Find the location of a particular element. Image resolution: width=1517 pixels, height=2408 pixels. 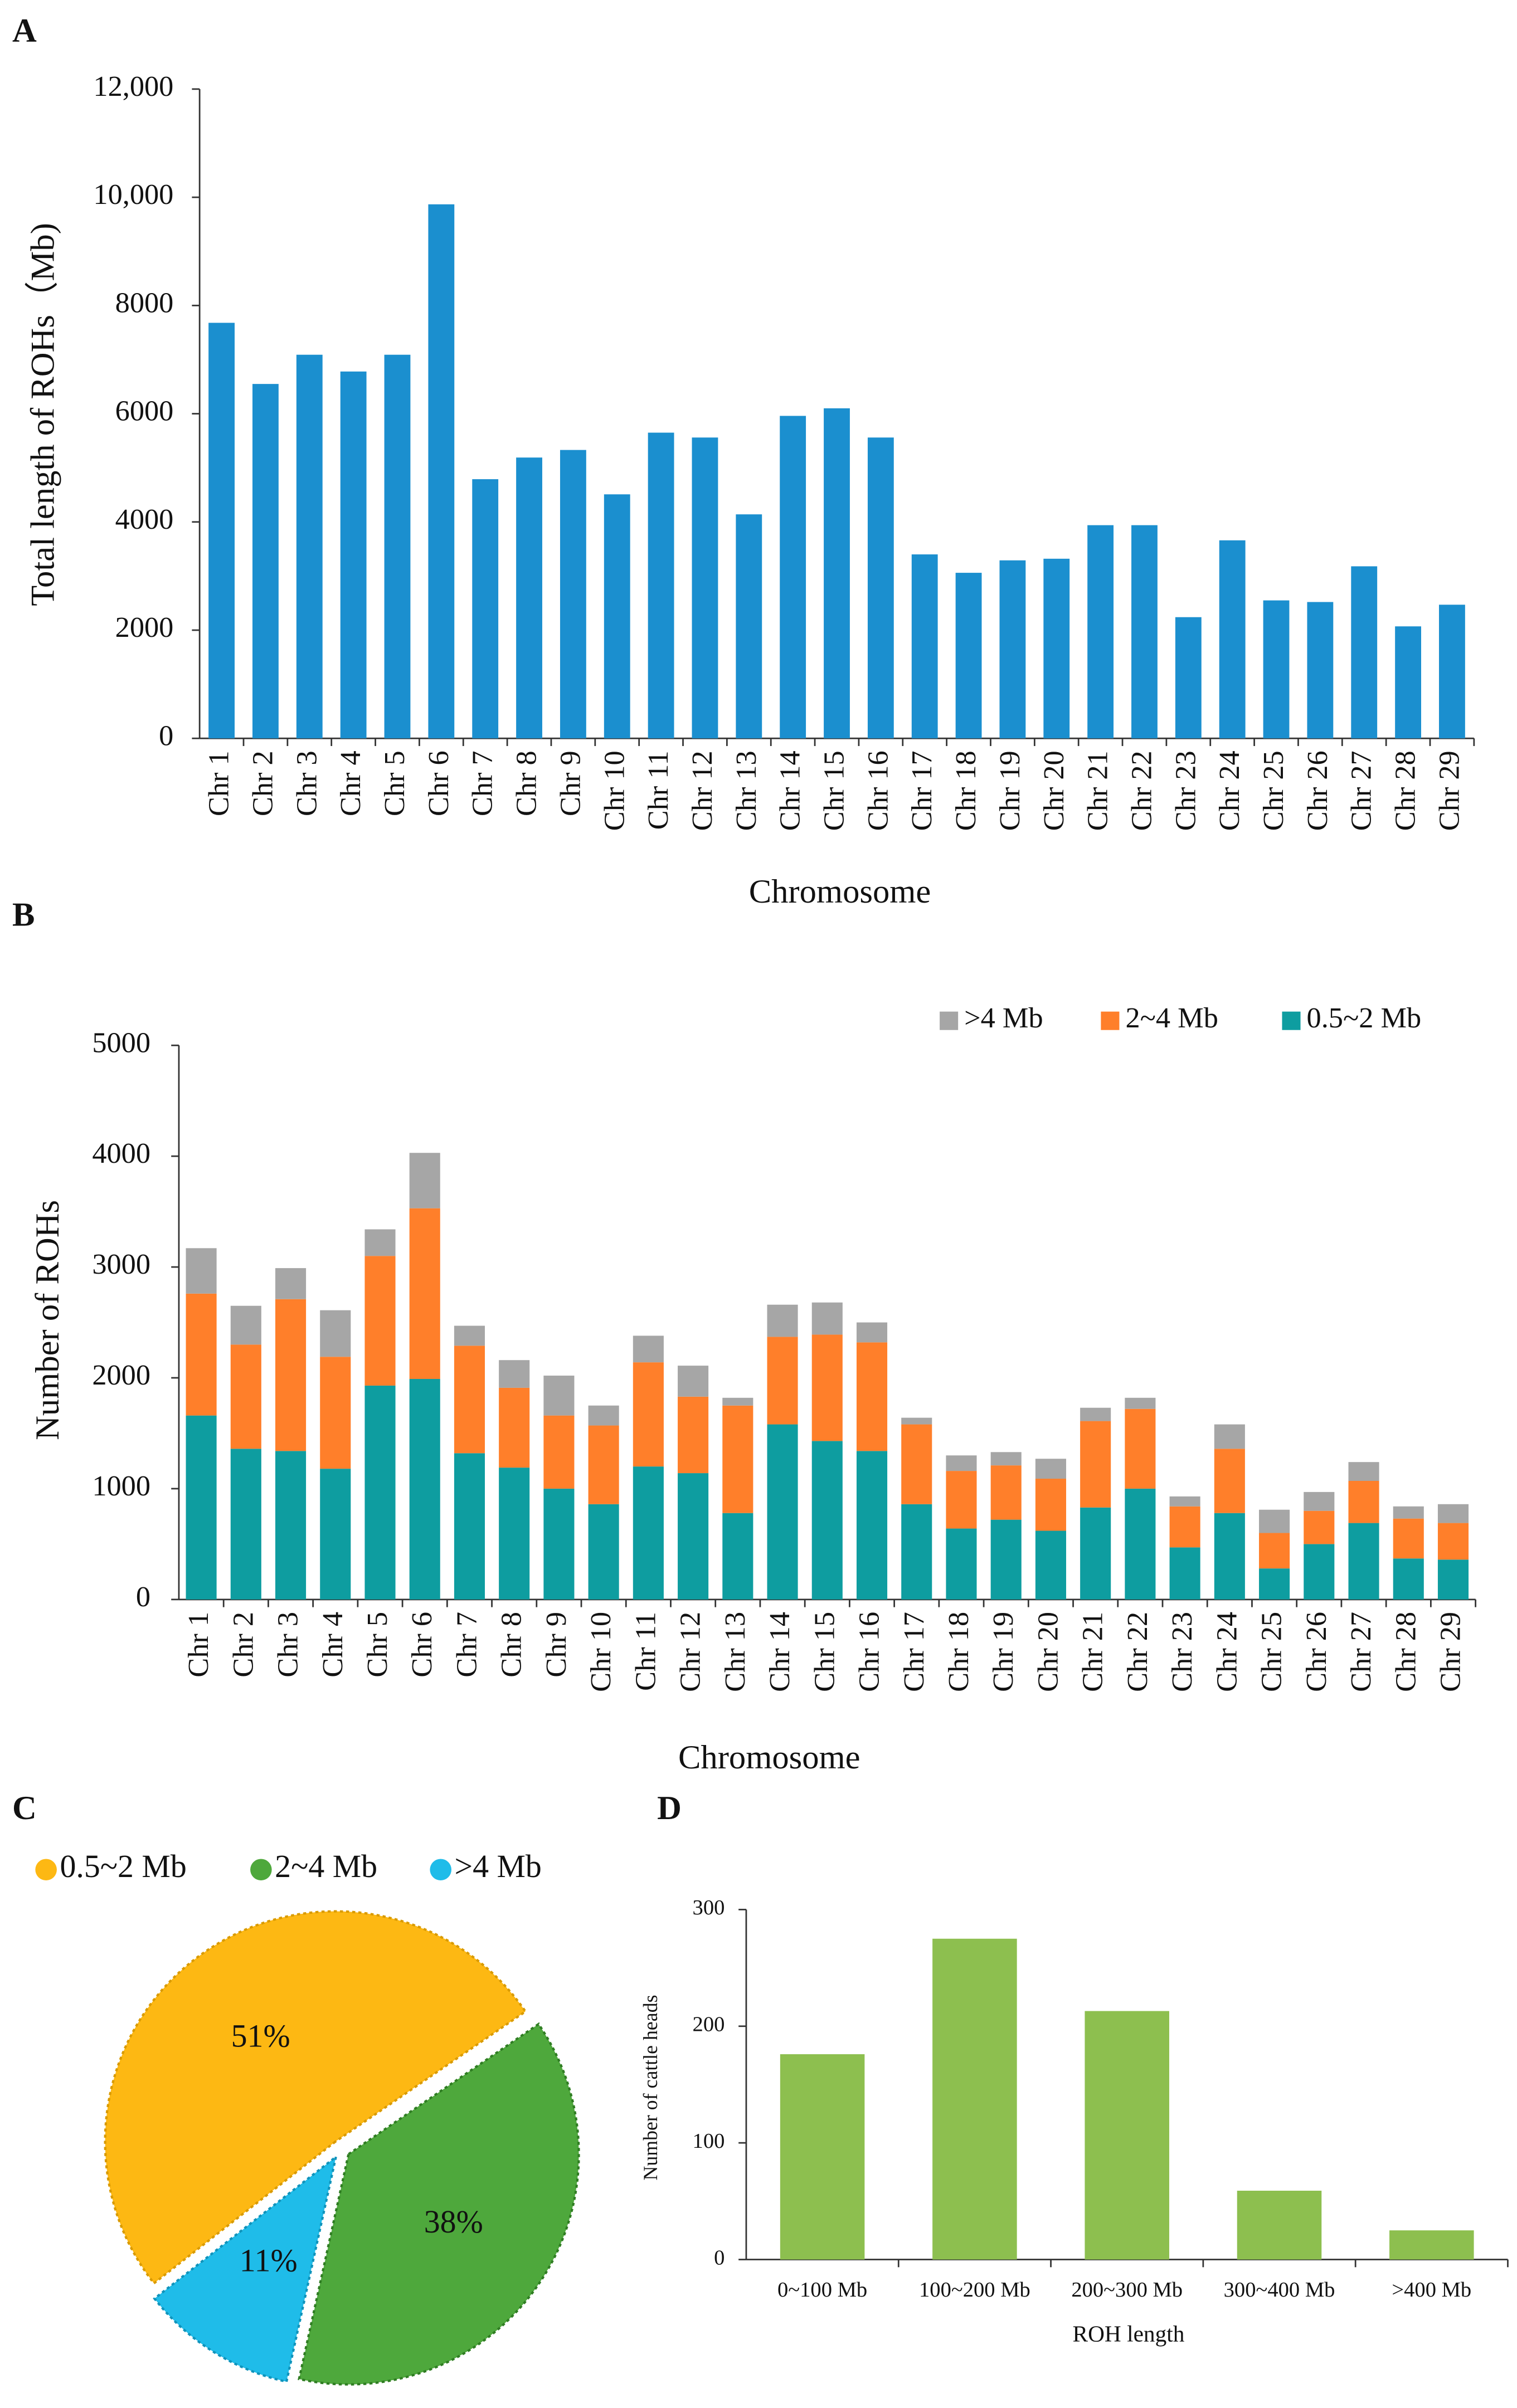

x-tick-label: Chr 14 is located at coordinates (790, 791).